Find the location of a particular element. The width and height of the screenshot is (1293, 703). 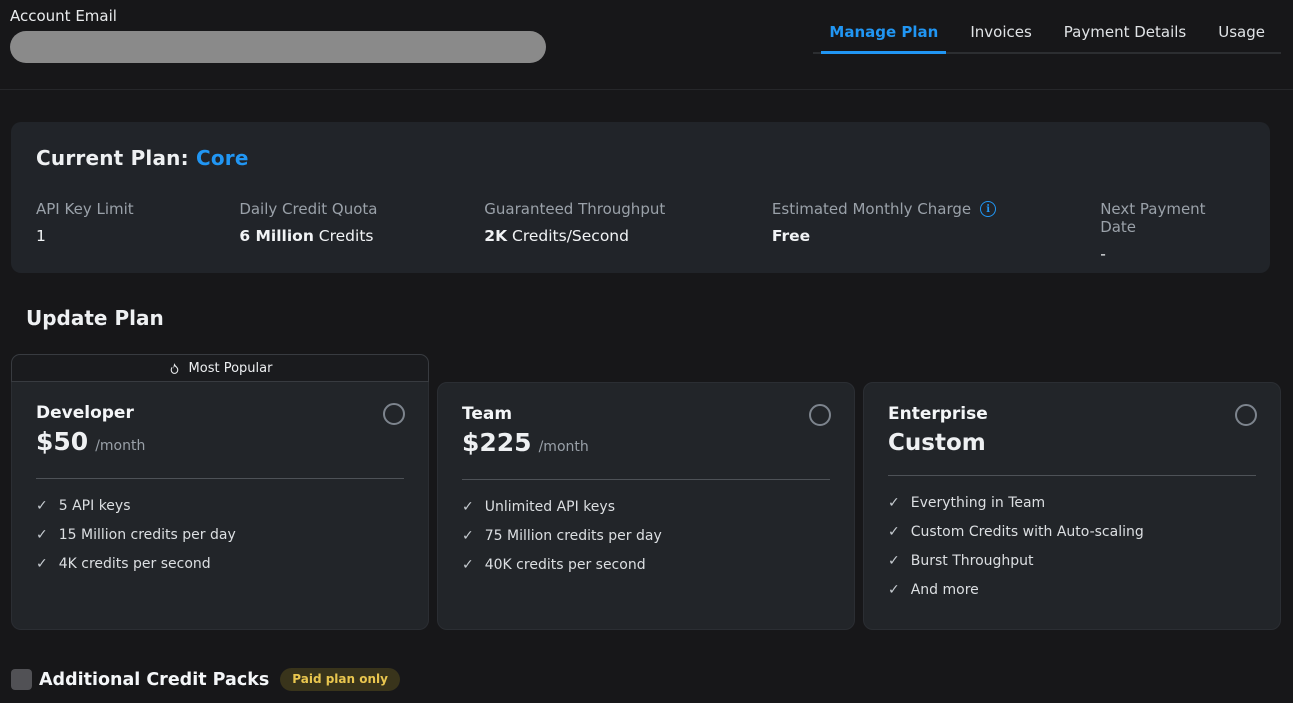

stat-value-strong: 2K is located at coordinates (496, 236).